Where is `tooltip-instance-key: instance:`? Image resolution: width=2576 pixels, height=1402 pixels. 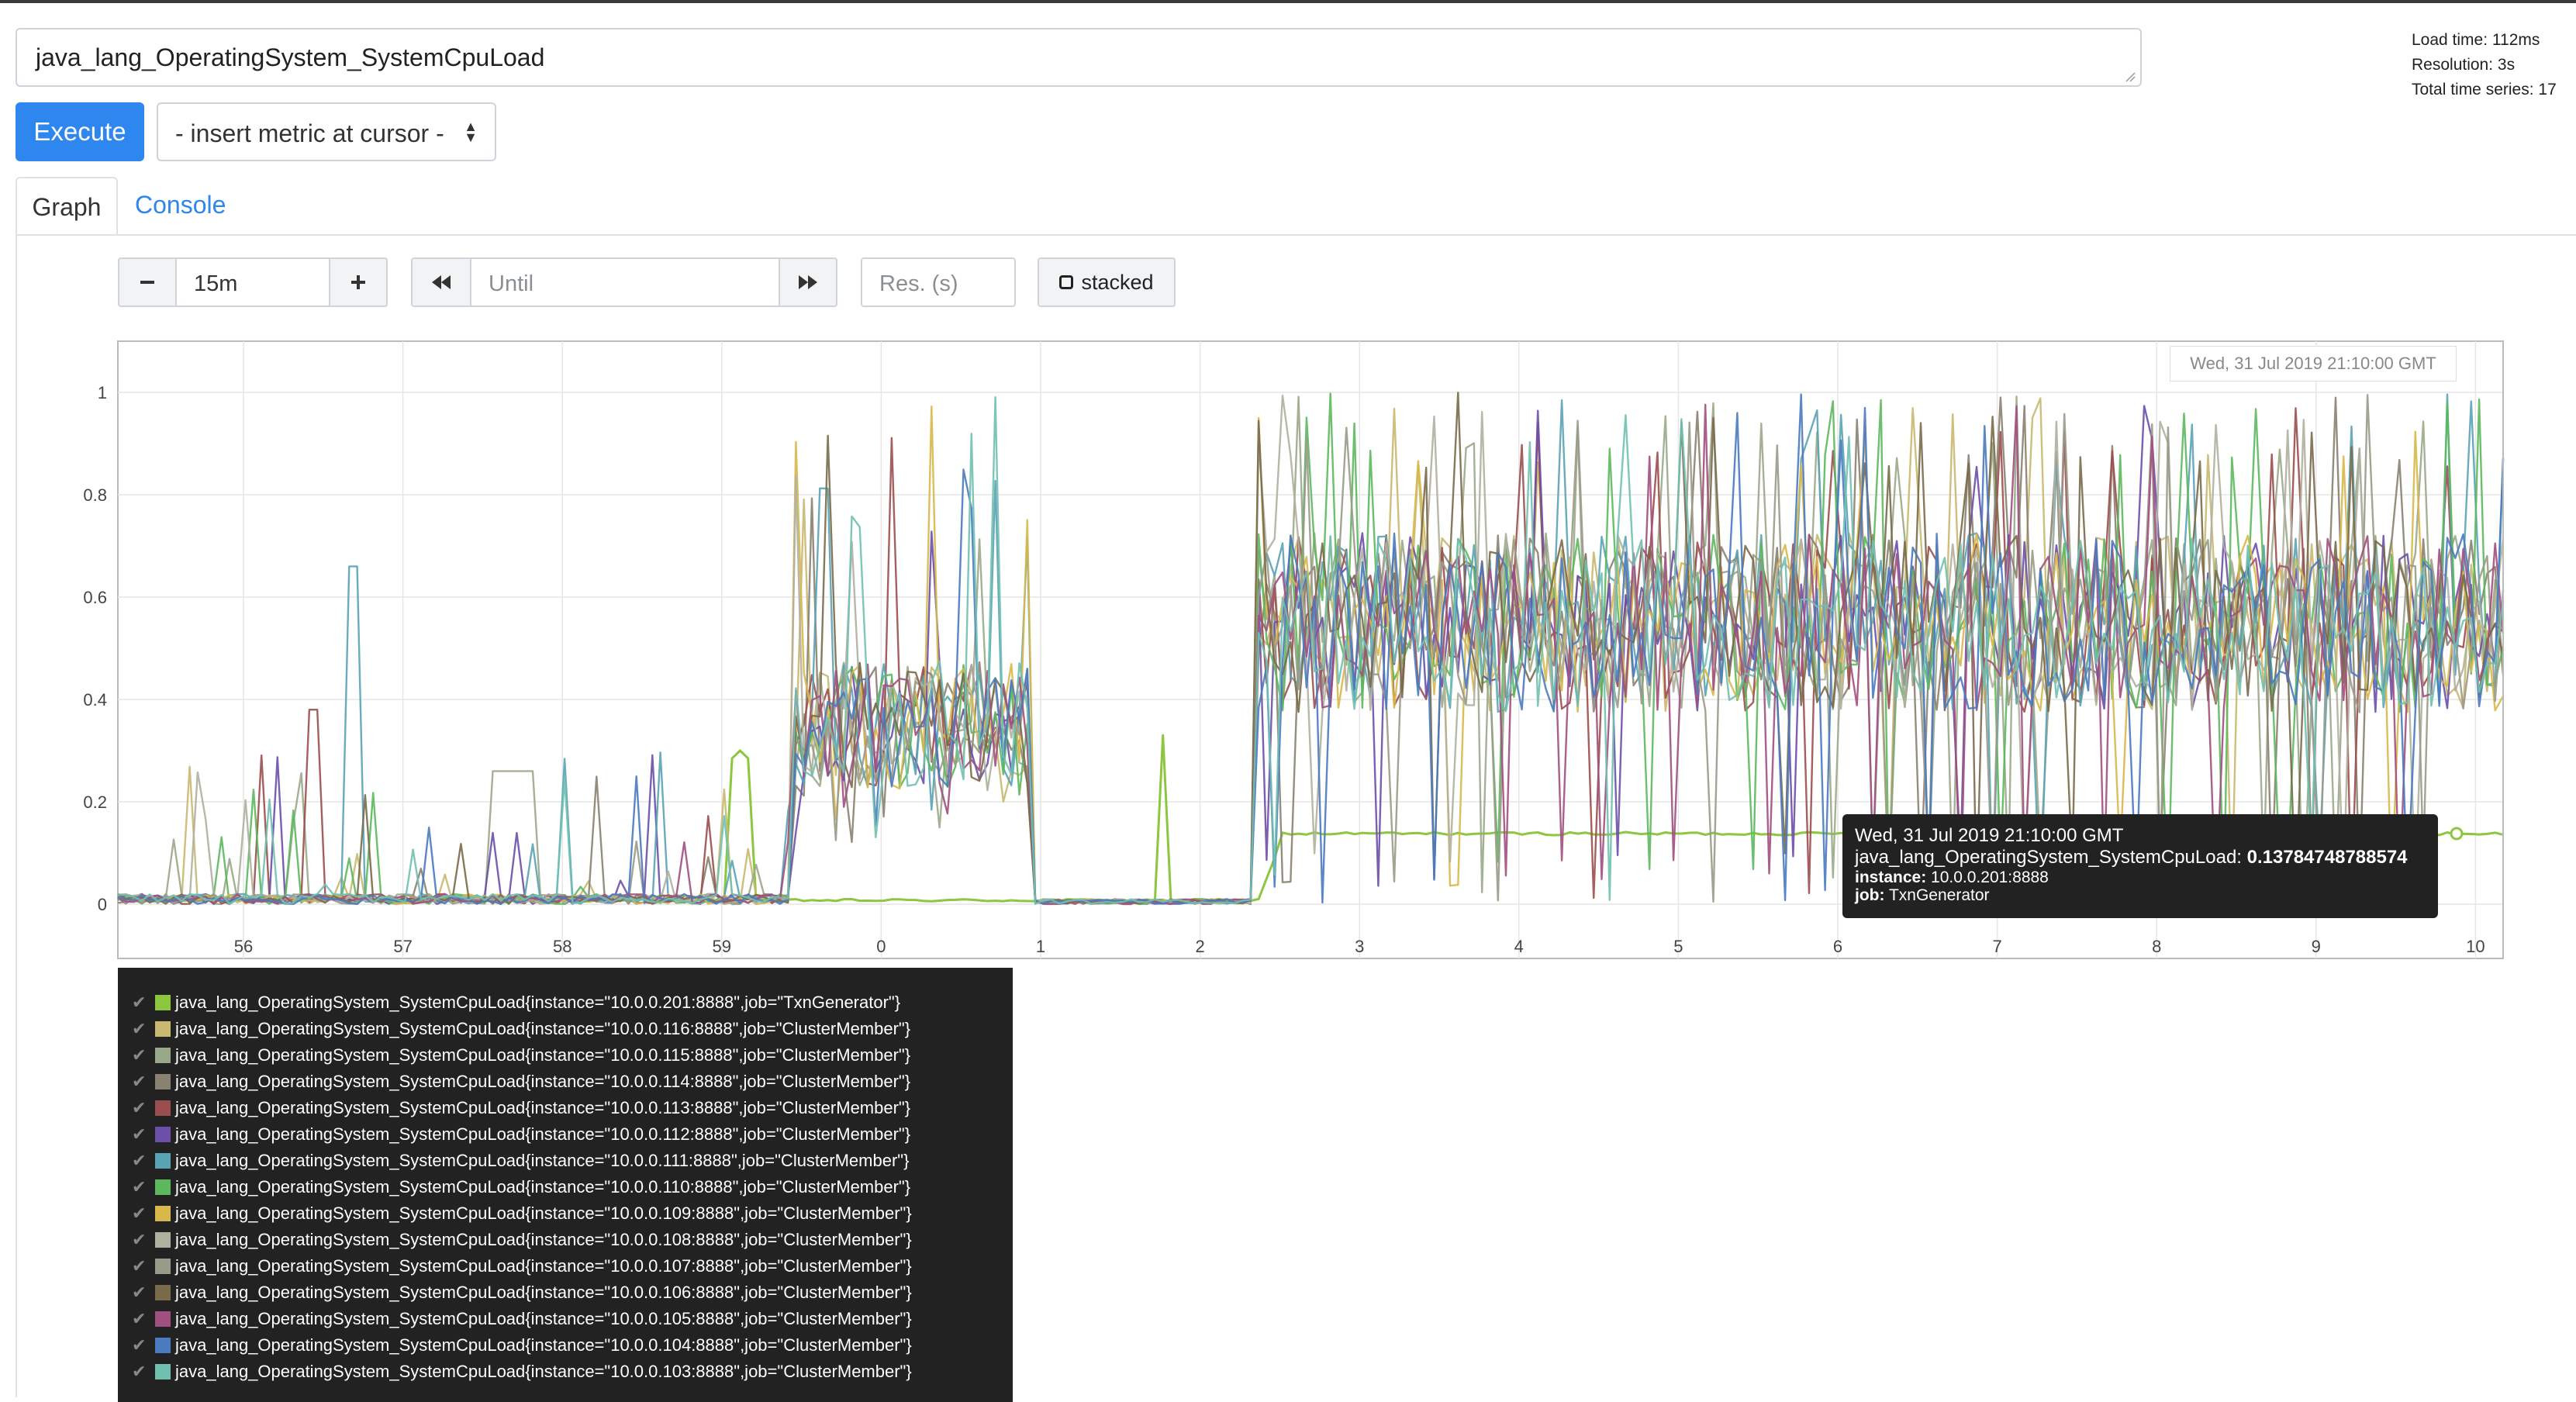 tooltip-instance-key: instance: is located at coordinates (1891, 877).